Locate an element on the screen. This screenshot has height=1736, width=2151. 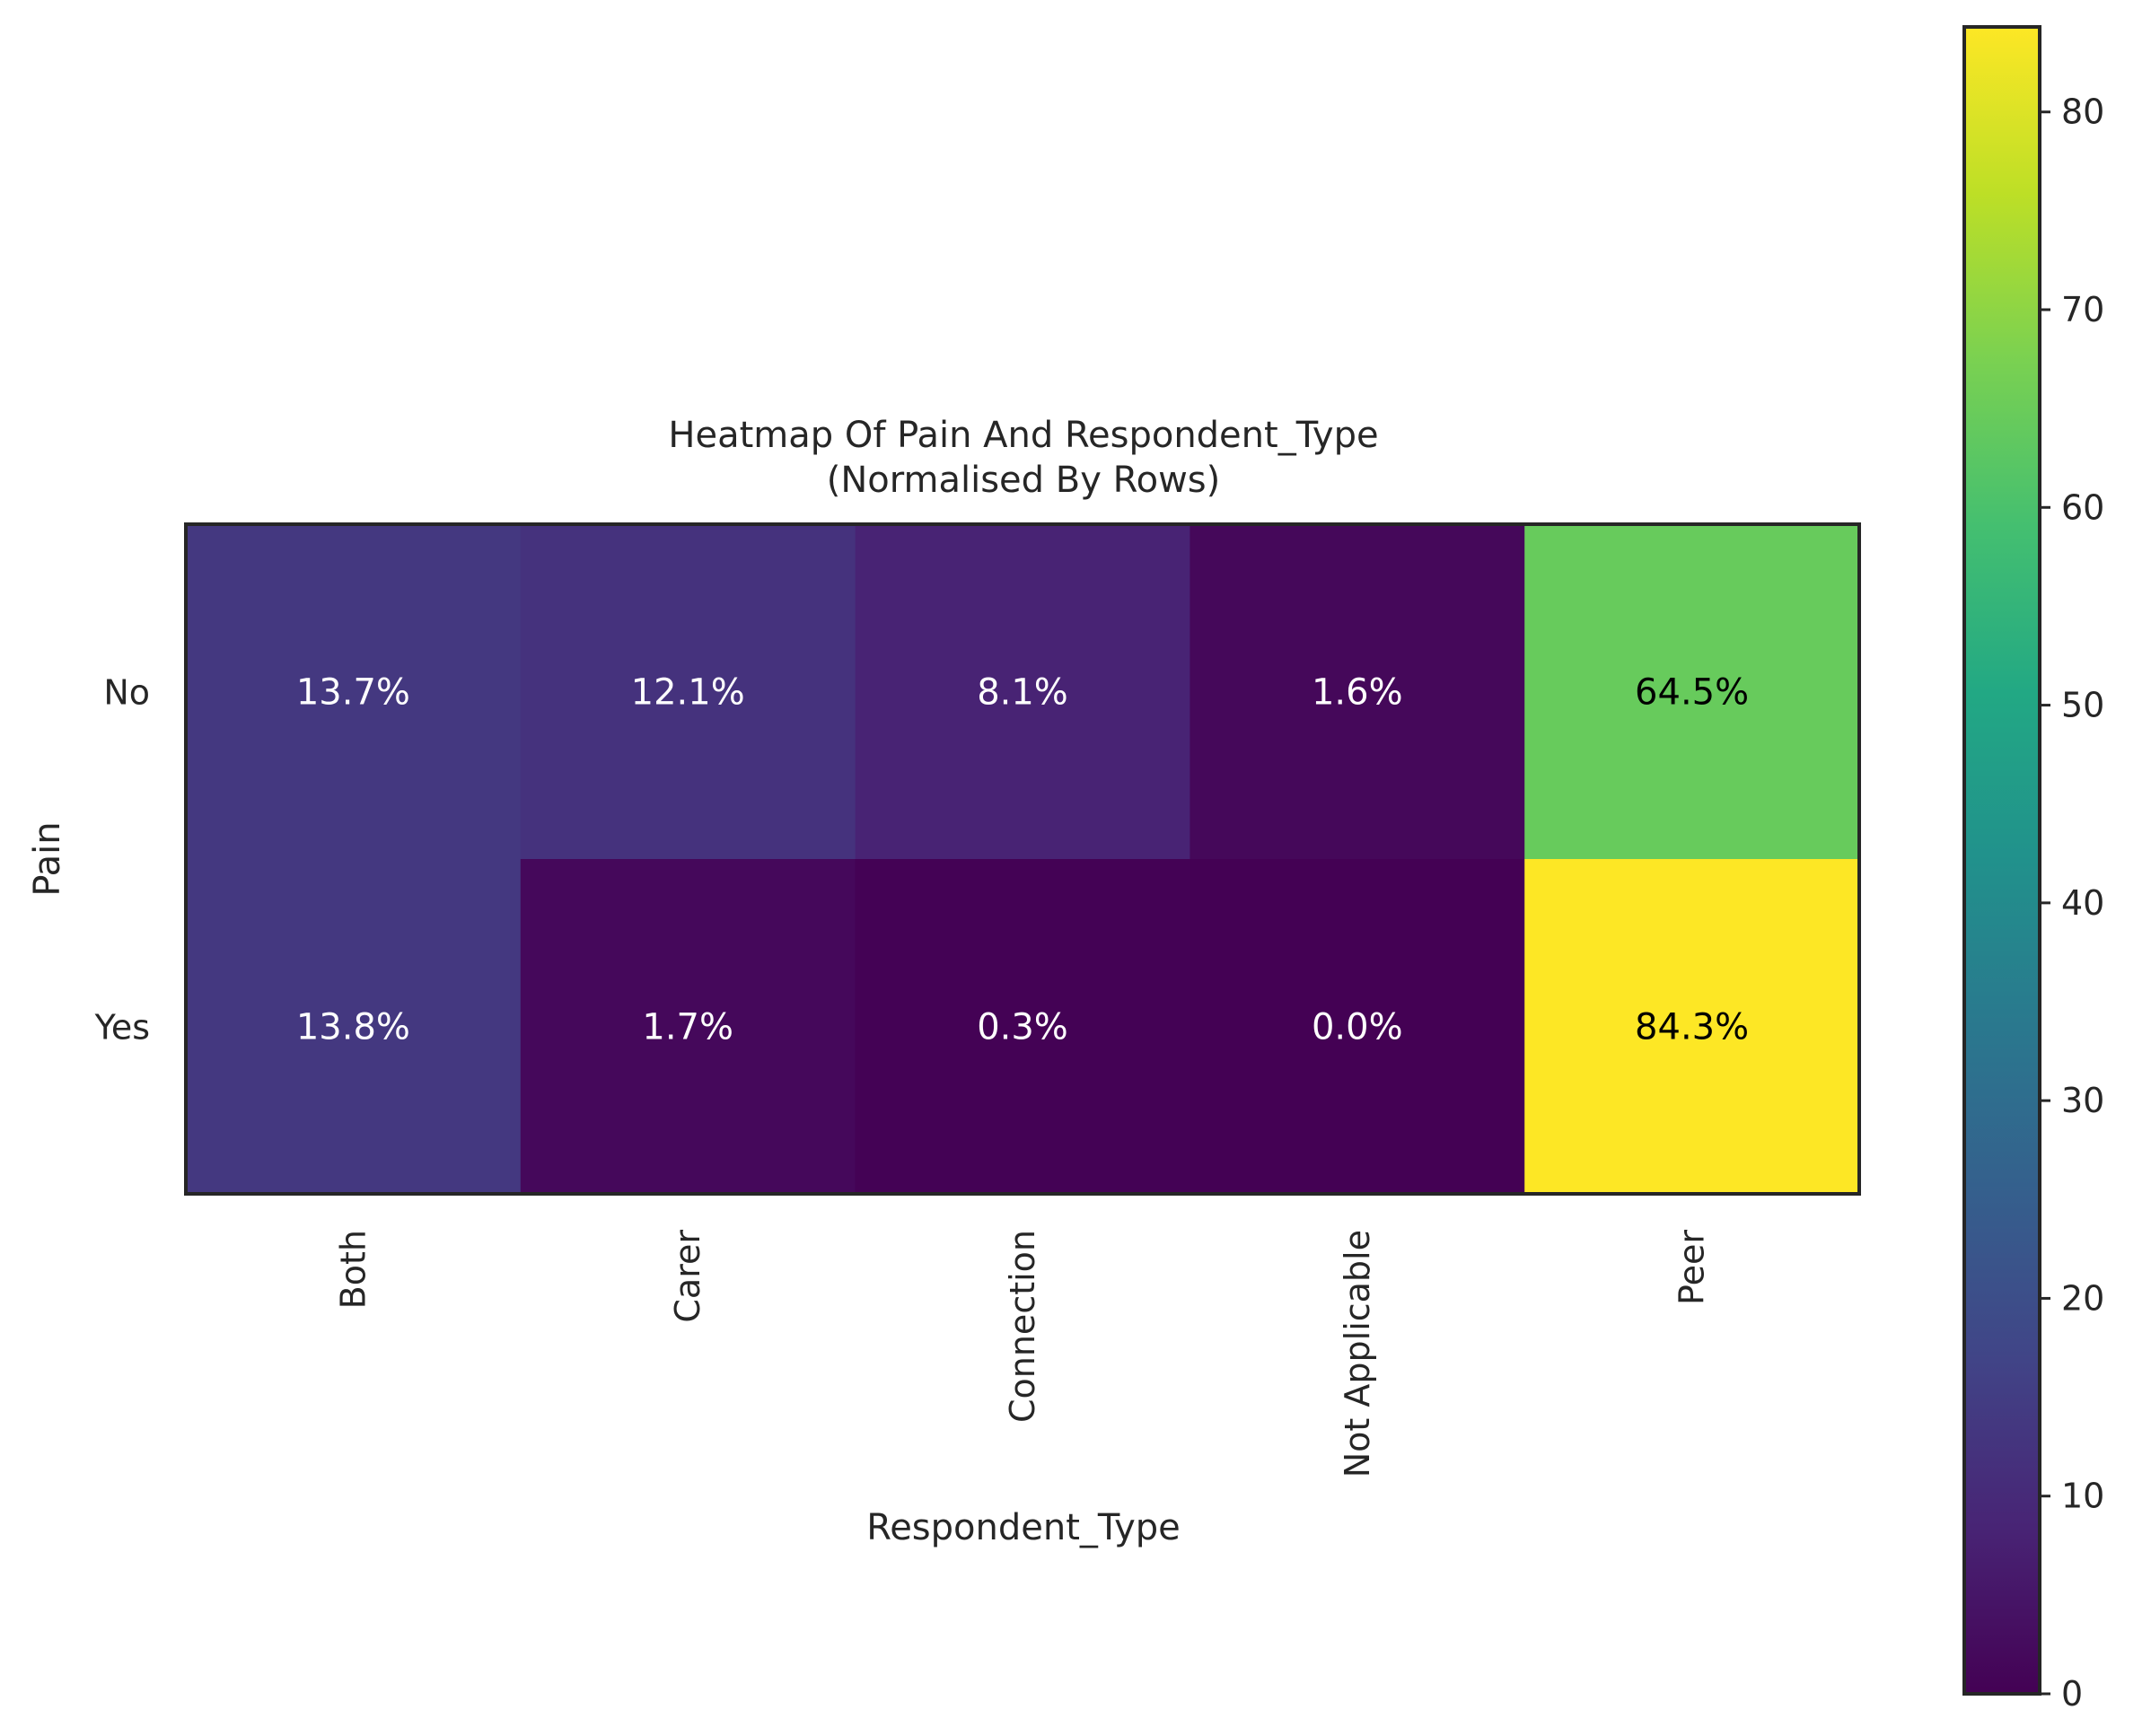
cell-value-label: 8.1% is located at coordinates (1022, 693).